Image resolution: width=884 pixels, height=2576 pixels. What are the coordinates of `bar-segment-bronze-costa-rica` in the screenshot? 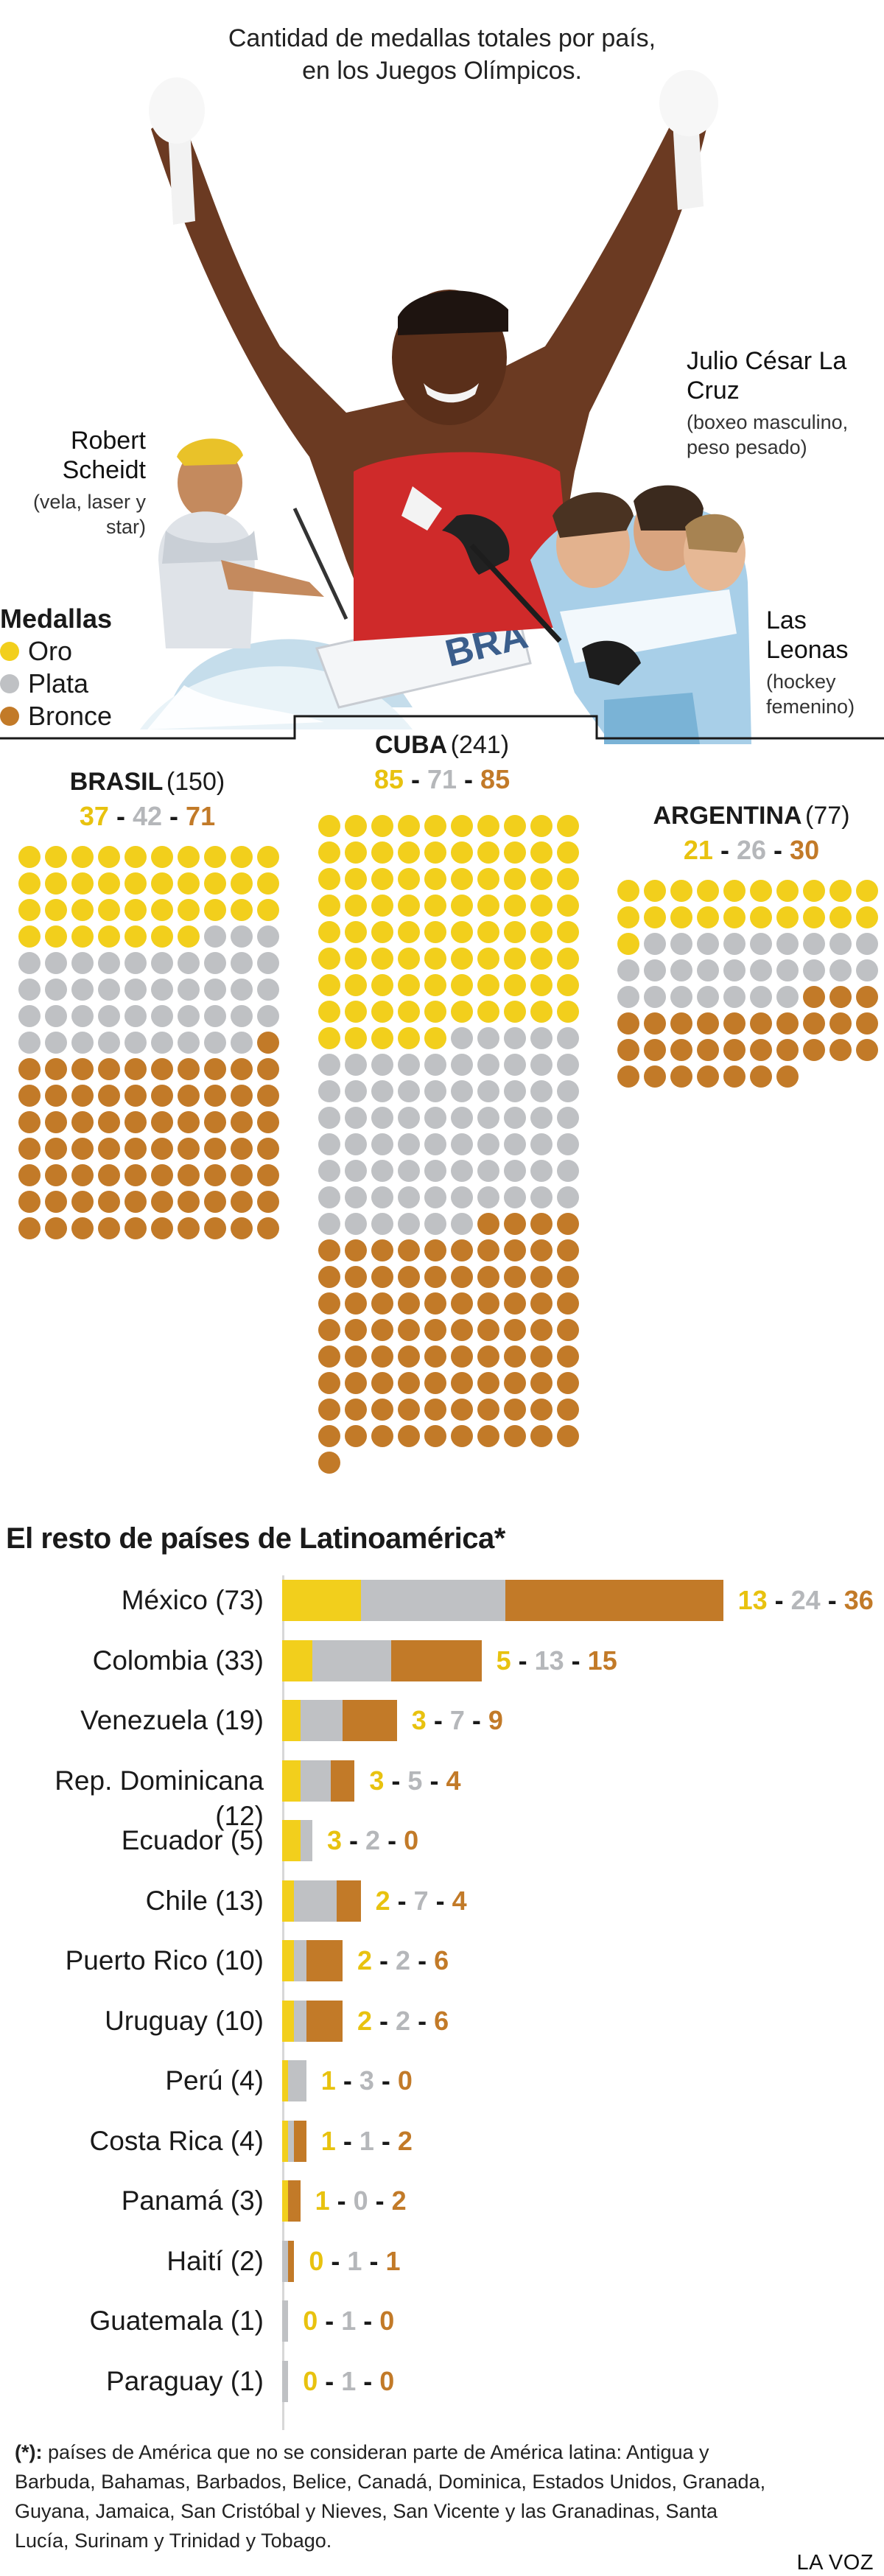 It's located at (300, 2141).